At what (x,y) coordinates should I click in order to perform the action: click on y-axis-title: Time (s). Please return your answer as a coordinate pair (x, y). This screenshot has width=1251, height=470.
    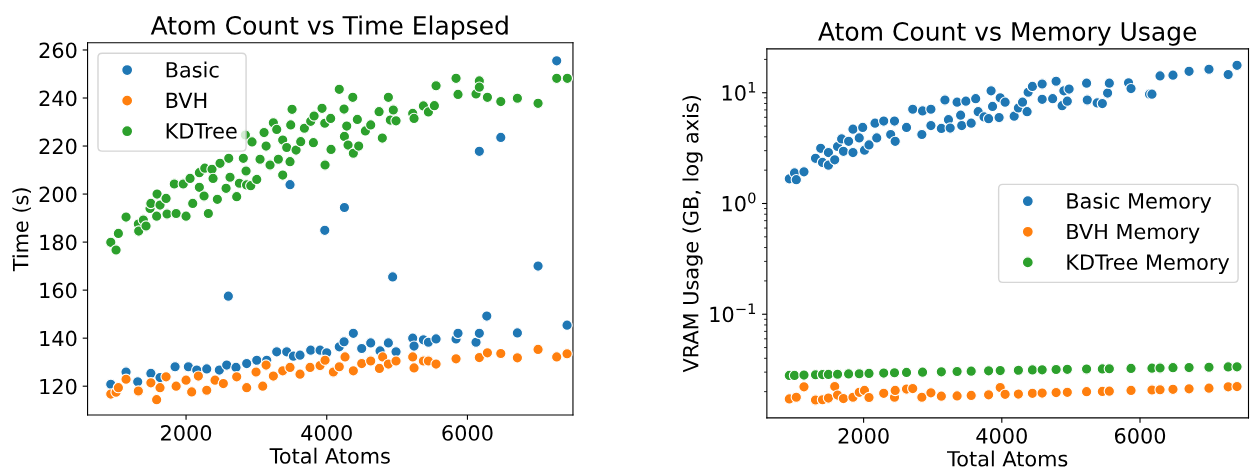
    Looking at the image, I should click on (21, 230).